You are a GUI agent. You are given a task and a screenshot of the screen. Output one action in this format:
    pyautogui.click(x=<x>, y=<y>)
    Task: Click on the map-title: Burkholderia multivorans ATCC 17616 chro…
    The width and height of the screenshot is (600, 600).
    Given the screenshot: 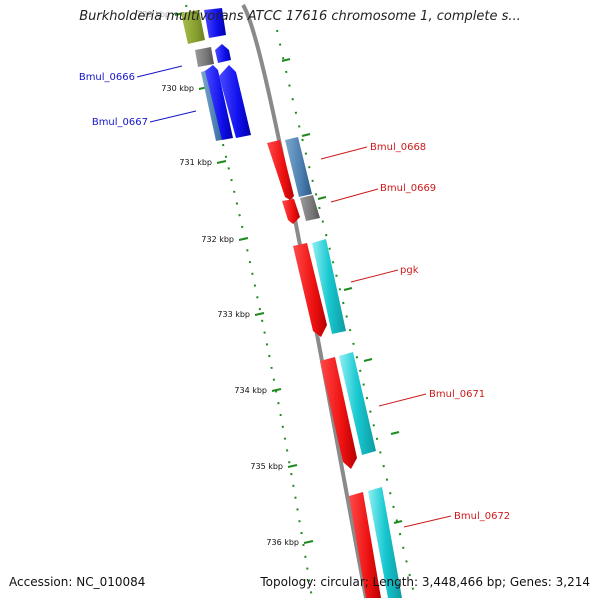 What is the action you would take?
    pyautogui.click(x=300, y=16)
    